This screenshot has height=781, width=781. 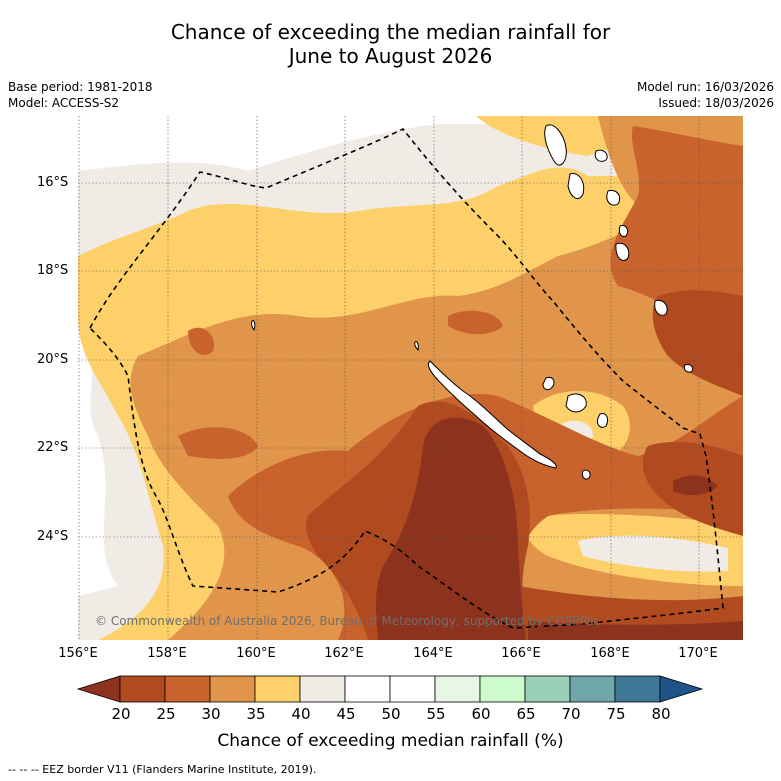 I want to click on lon-label-160e: 160°E, so click(x=256, y=653).